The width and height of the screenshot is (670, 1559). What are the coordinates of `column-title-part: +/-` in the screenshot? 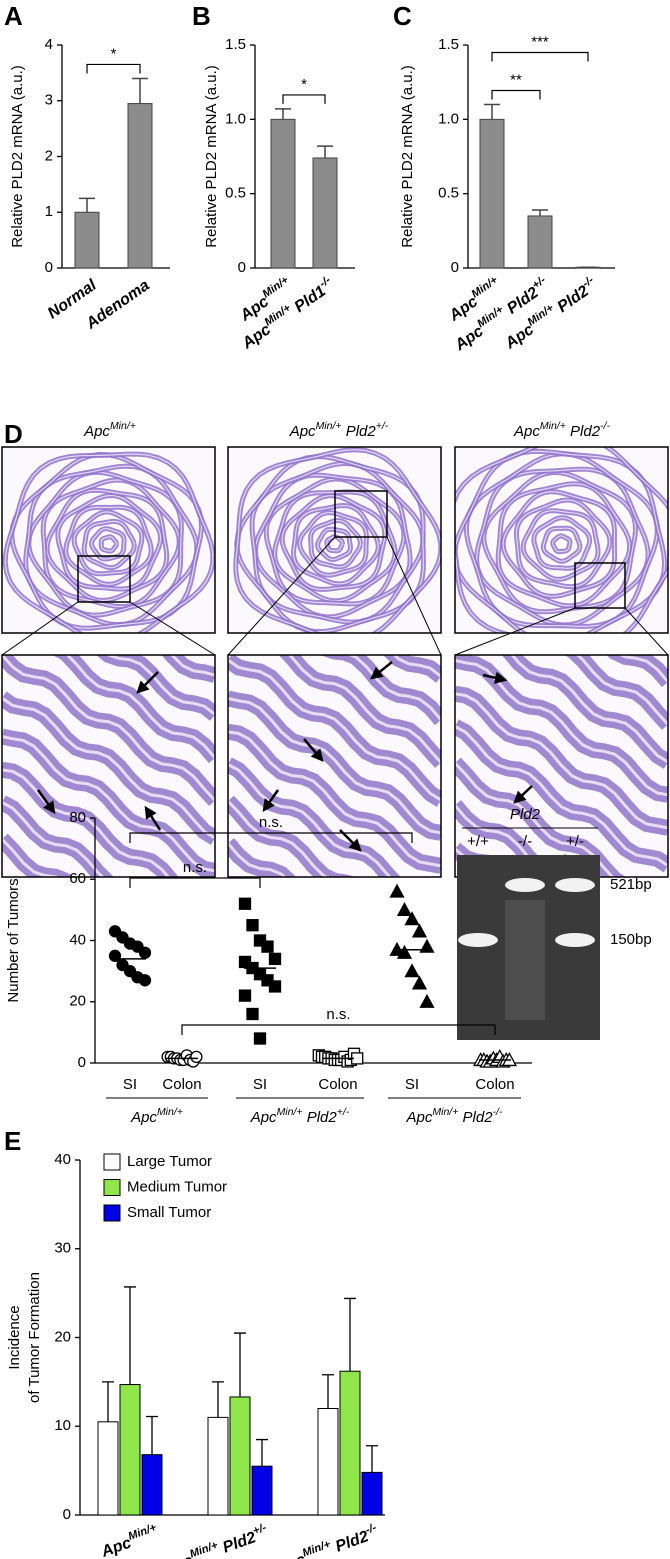 It's located at (382, 426).